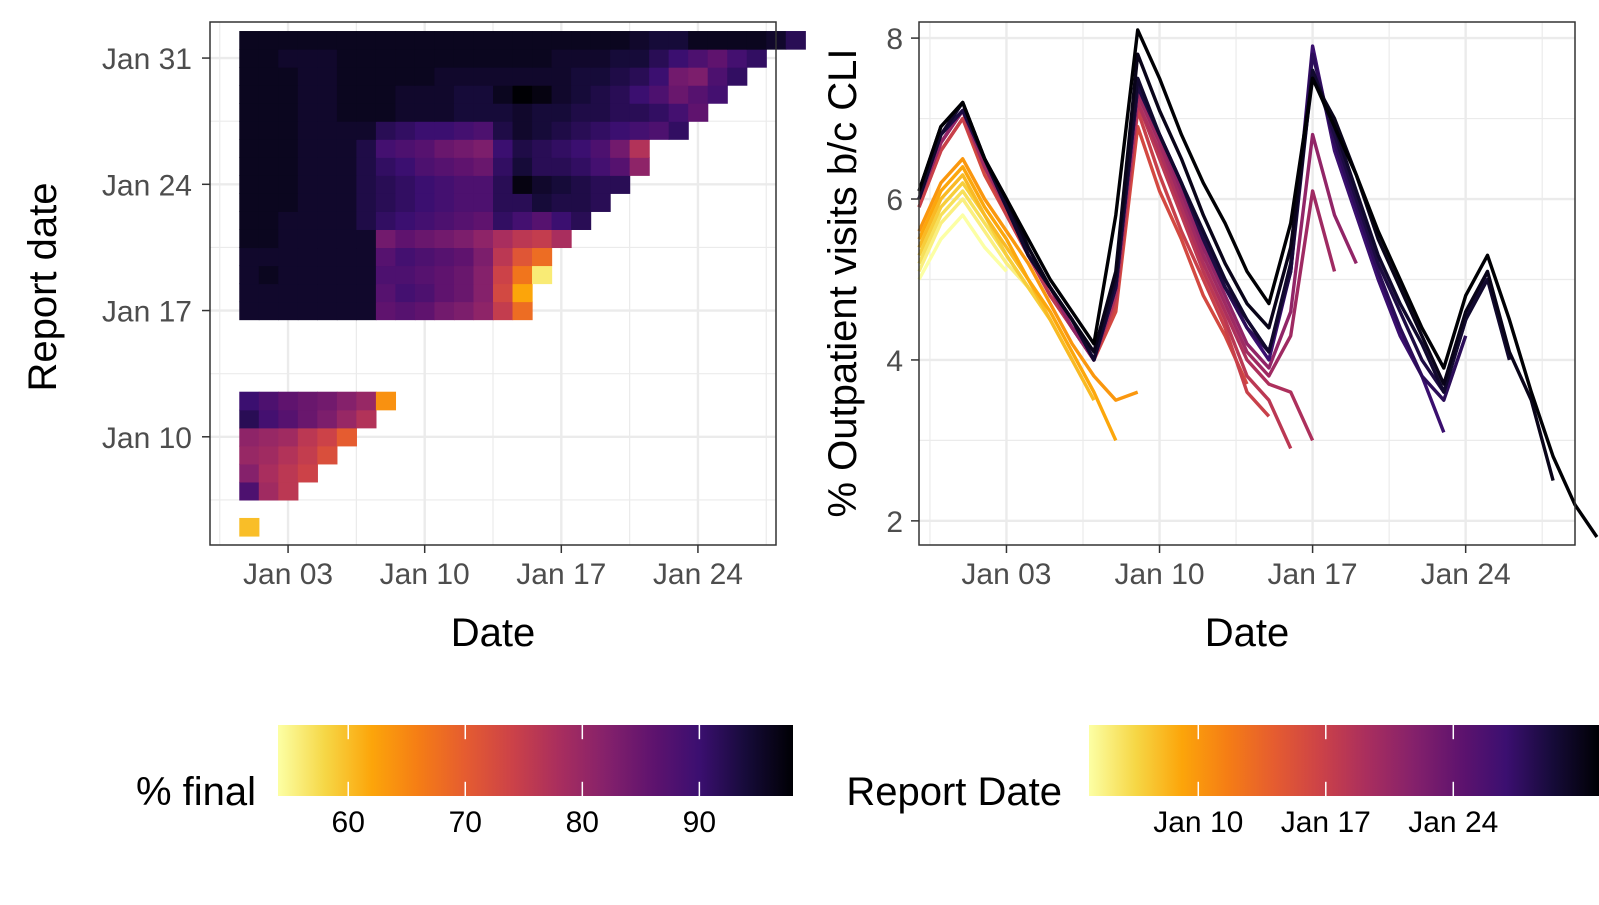 The height and width of the screenshot is (905, 1599). I want to click on line-y-tick-label: 2, so click(894, 522).